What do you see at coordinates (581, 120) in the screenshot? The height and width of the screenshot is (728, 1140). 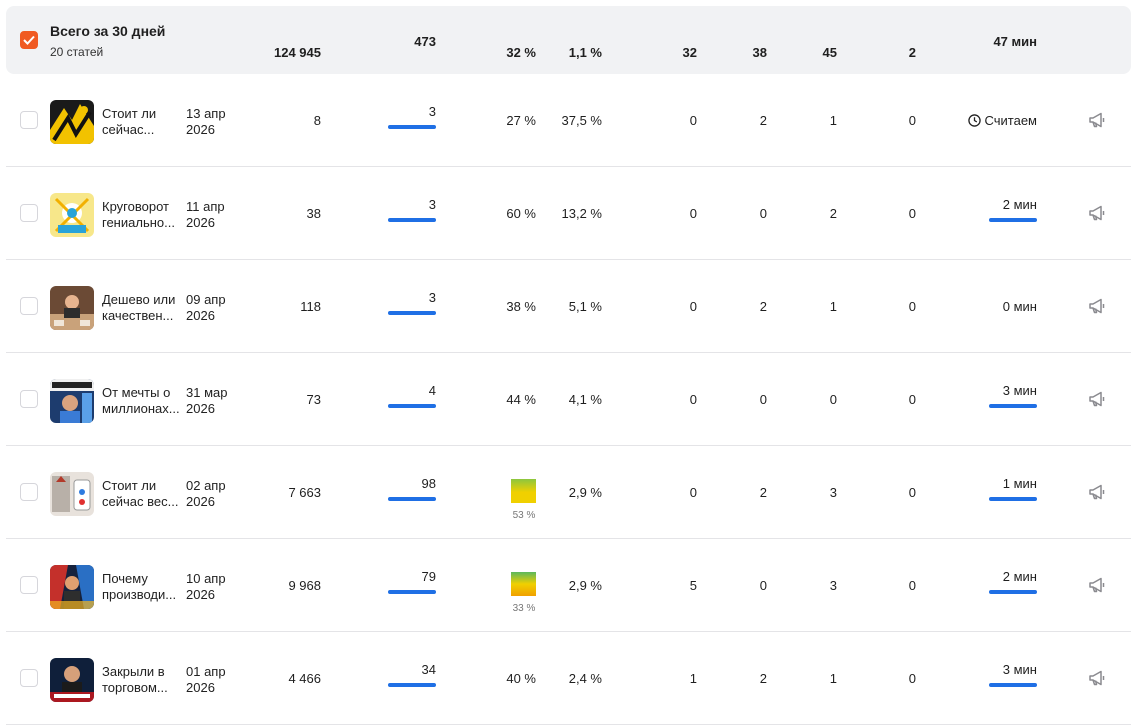 I see `ctr-value: 37,5 %` at bounding box center [581, 120].